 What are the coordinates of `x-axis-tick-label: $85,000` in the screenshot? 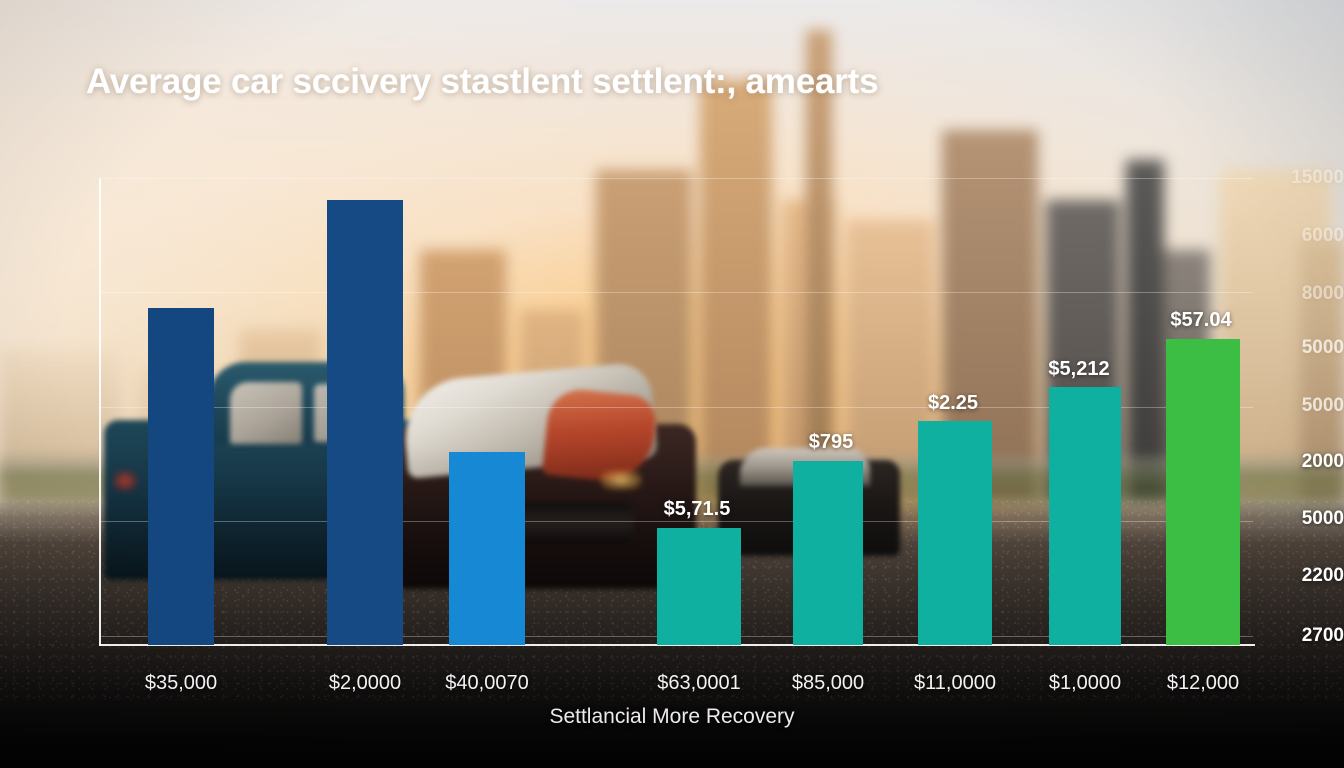 It's located at (828, 683).